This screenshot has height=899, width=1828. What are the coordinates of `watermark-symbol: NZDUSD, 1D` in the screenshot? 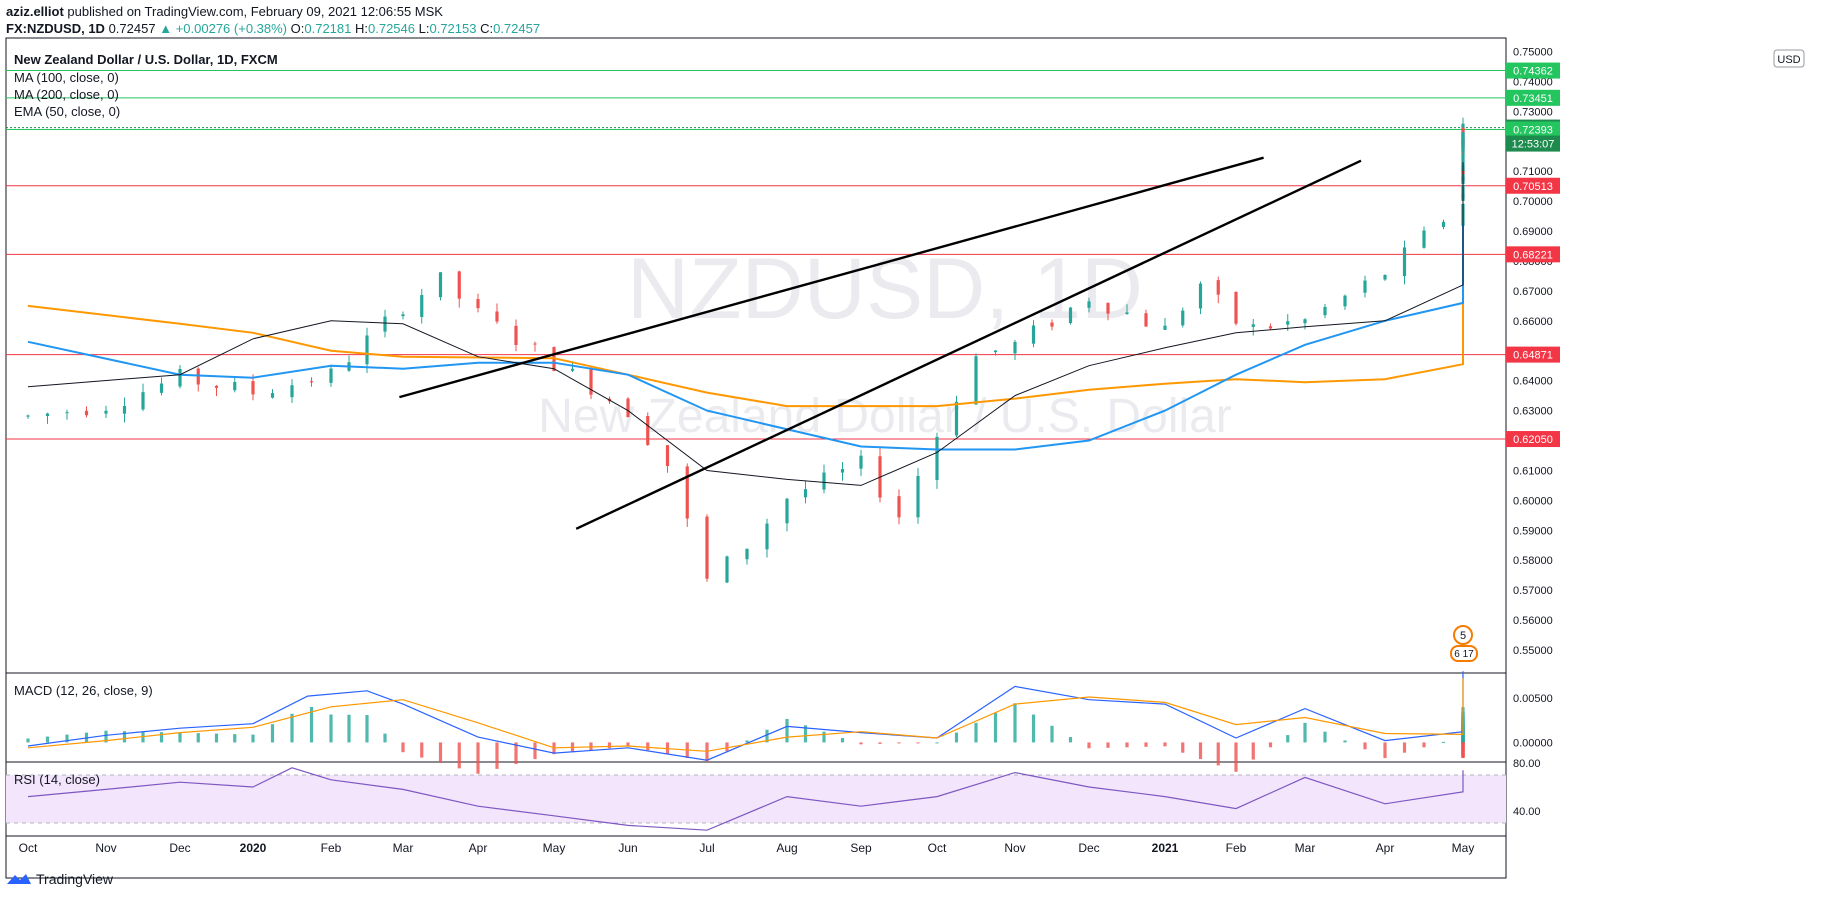 It's located at (885, 289).